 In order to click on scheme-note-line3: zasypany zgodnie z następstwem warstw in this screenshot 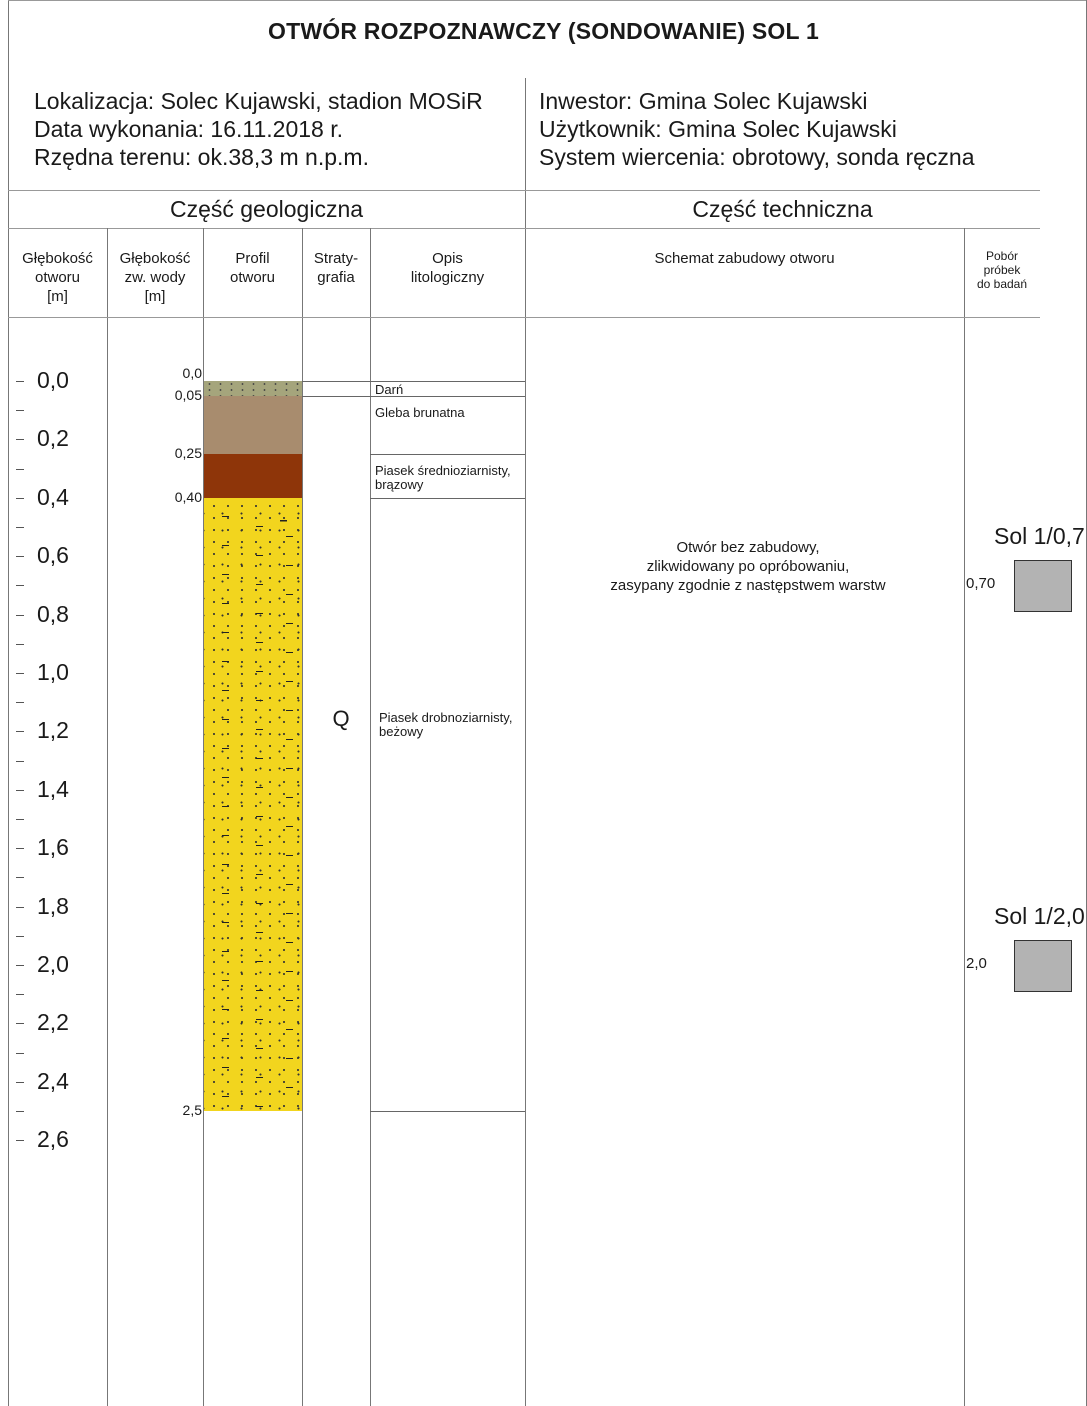, I will do `click(748, 585)`.